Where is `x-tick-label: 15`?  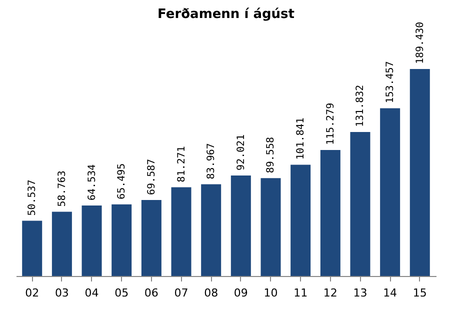 x-tick-label: 15 is located at coordinates (419, 293).